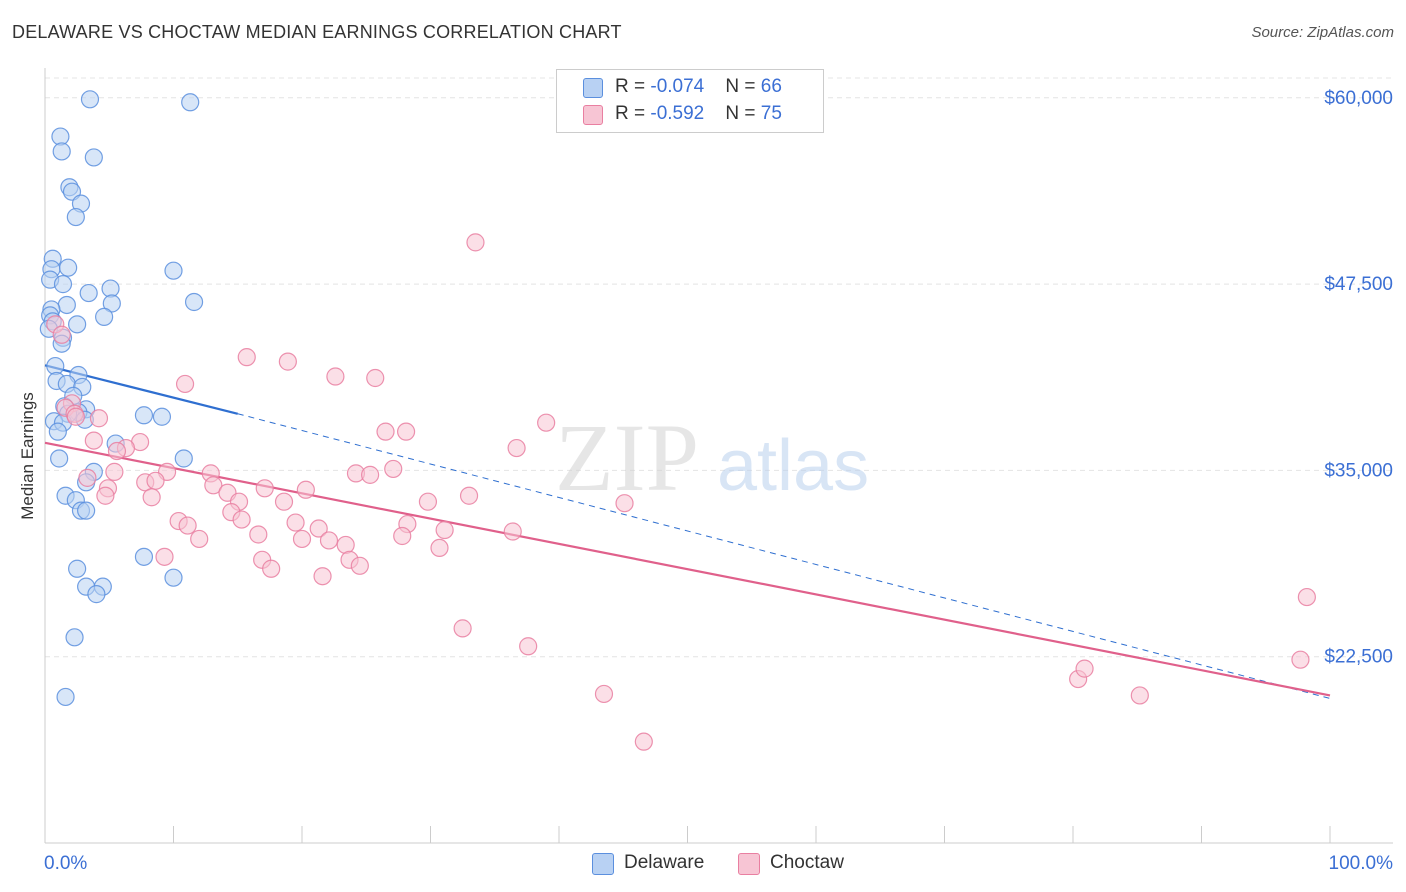  Describe the element at coordinates (1361, 863) in the screenshot. I see `x-tick-label-max: 100.0%` at that location.